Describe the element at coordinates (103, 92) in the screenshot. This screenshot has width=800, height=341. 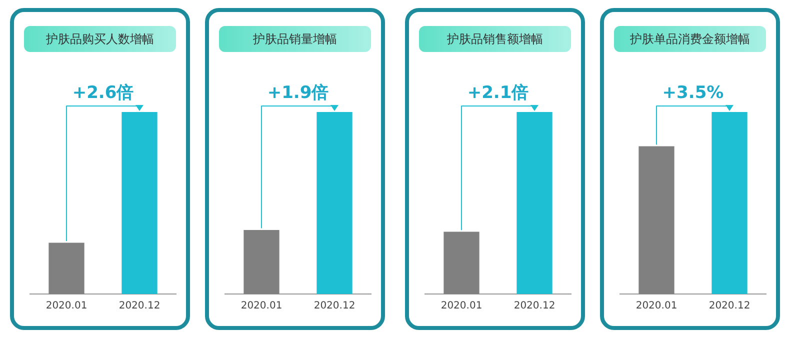
I see `text: +2.6倍` at that location.